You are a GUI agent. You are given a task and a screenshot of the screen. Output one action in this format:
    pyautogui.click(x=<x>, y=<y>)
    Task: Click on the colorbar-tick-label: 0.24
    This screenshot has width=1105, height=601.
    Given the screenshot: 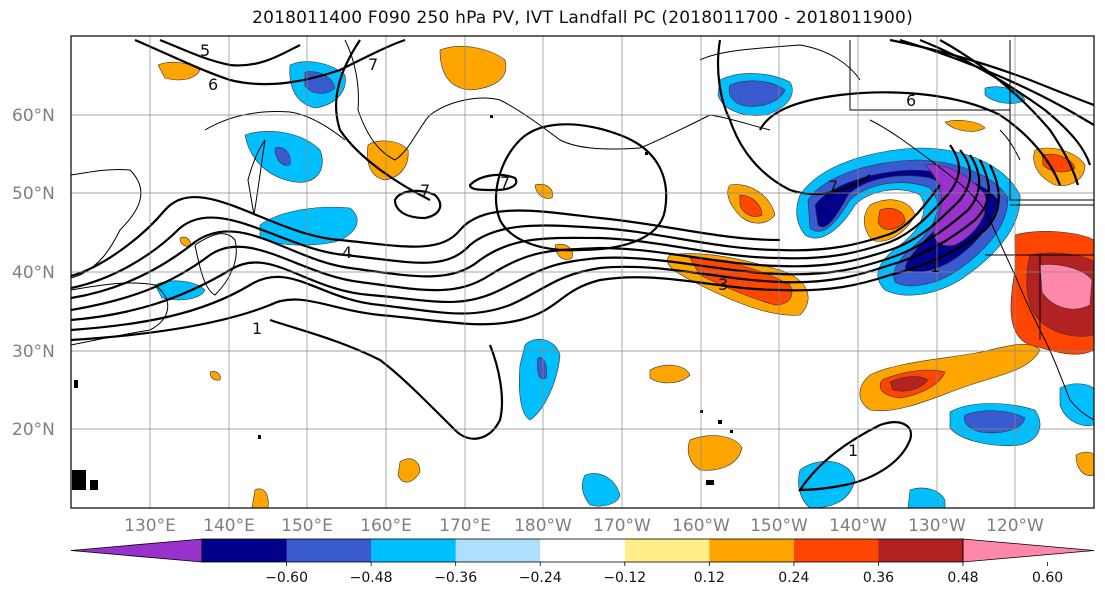 What is the action you would take?
    pyautogui.click(x=793, y=578)
    